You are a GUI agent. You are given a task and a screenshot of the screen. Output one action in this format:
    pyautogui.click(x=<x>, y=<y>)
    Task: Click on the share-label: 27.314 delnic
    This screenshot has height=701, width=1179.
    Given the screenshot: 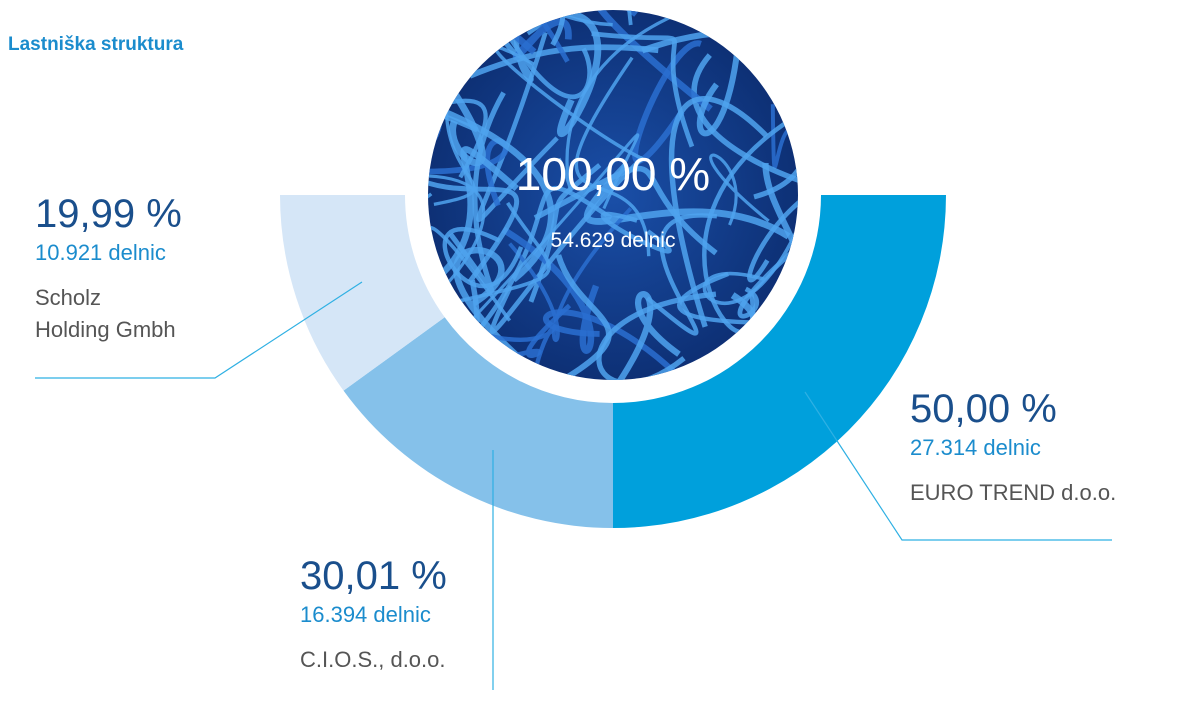 What is the action you would take?
    pyautogui.click(x=975, y=447)
    